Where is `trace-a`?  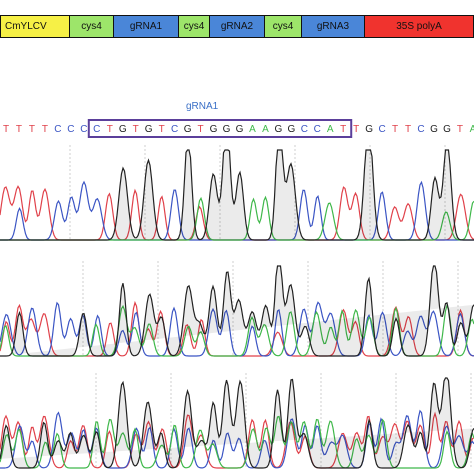
trace-a is located at coordinates (237, 330).